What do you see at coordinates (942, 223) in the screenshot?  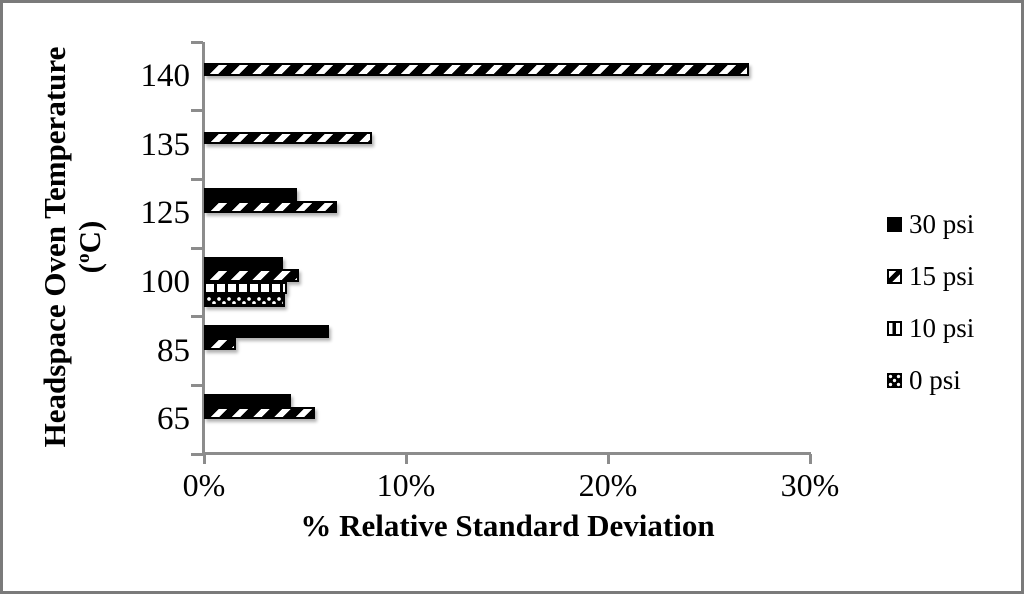 I see `legend-label: 30 psi` at bounding box center [942, 223].